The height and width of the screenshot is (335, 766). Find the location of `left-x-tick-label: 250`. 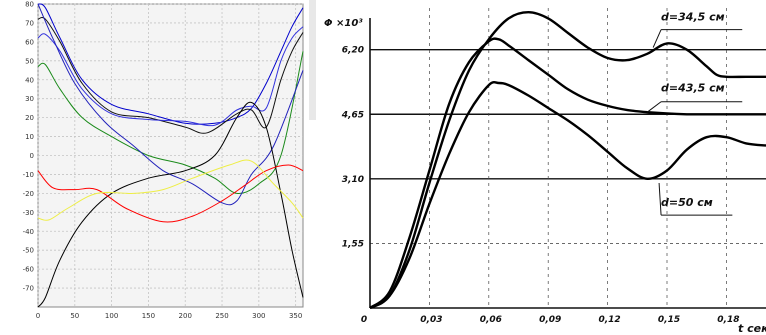

left-x-tick-label: 250 is located at coordinates (221, 316).